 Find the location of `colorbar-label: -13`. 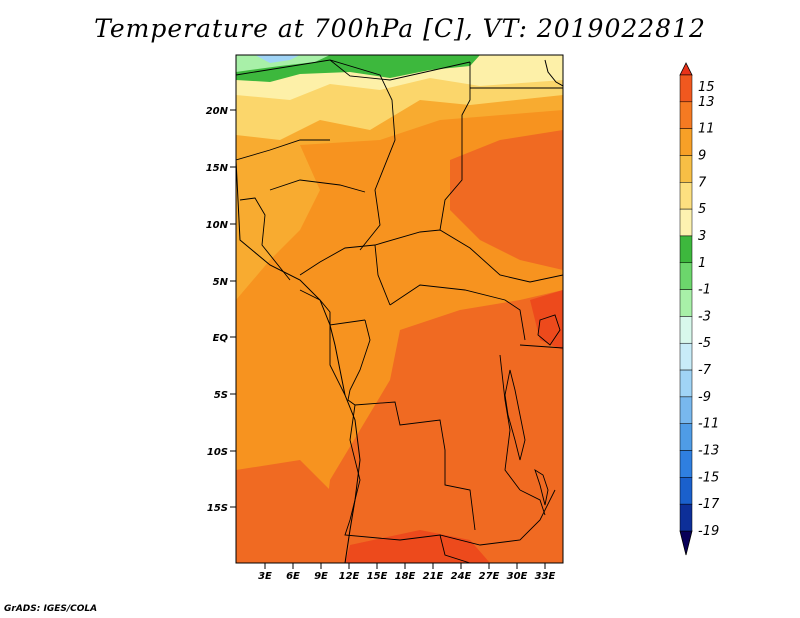

colorbar-label: -13 is located at coordinates (708, 451).